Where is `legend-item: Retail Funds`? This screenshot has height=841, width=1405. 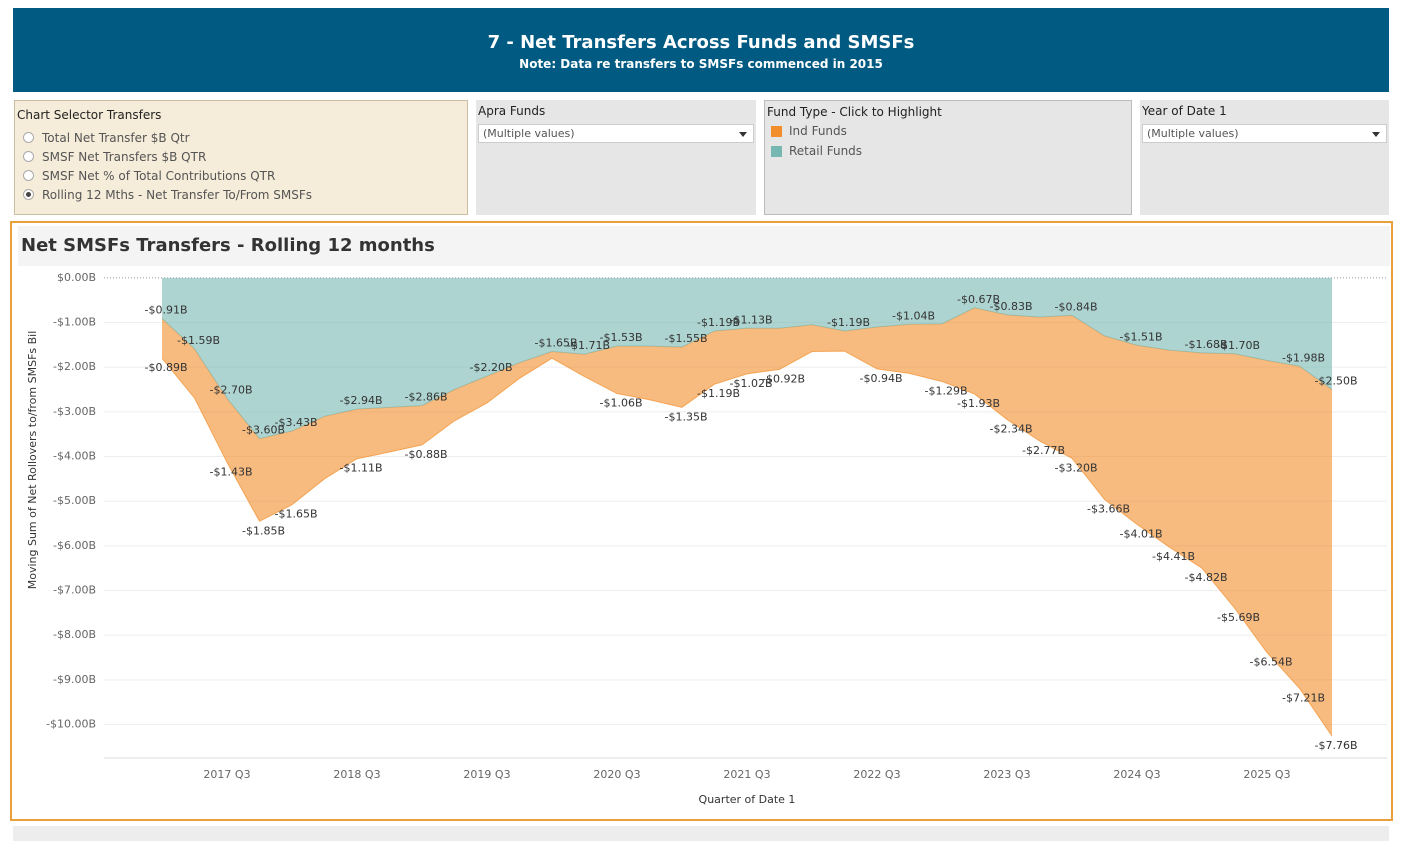 legend-item: Retail Funds is located at coordinates (948, 151).